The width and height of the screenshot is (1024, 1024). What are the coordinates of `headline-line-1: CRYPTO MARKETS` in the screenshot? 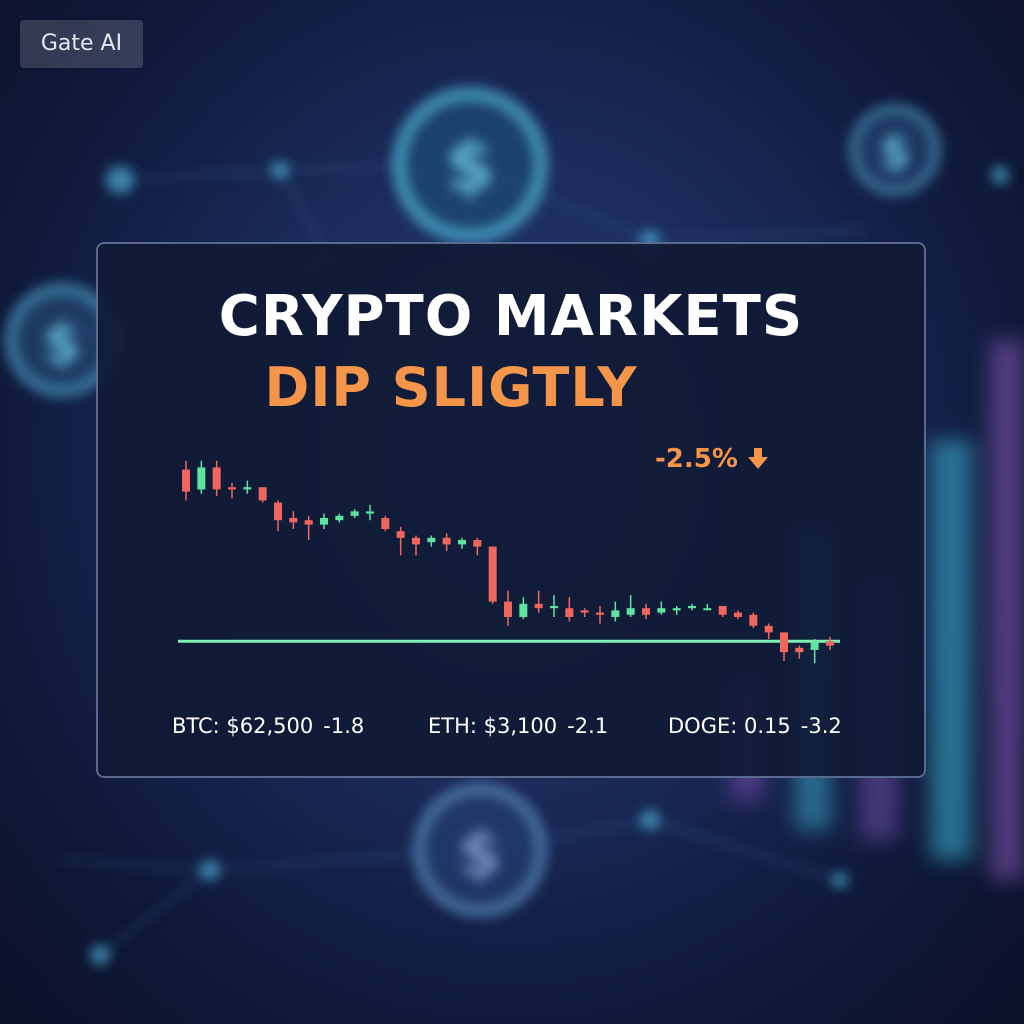 It's located at (511, 316).